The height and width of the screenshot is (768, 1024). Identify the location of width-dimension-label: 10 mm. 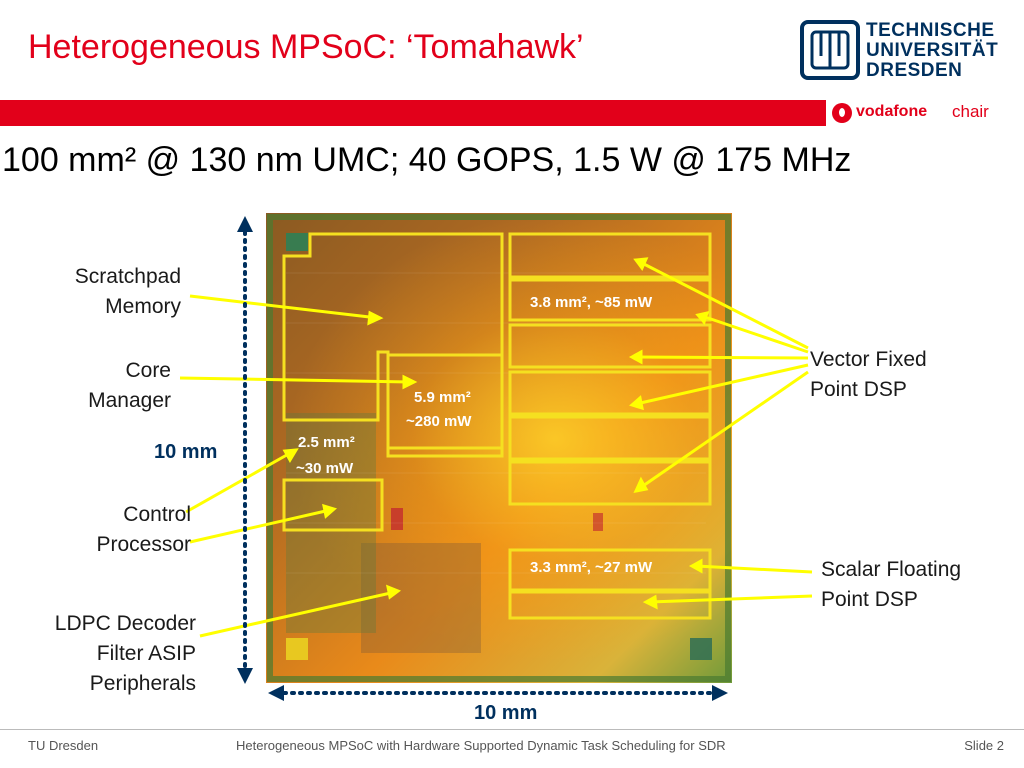
(506, 713).